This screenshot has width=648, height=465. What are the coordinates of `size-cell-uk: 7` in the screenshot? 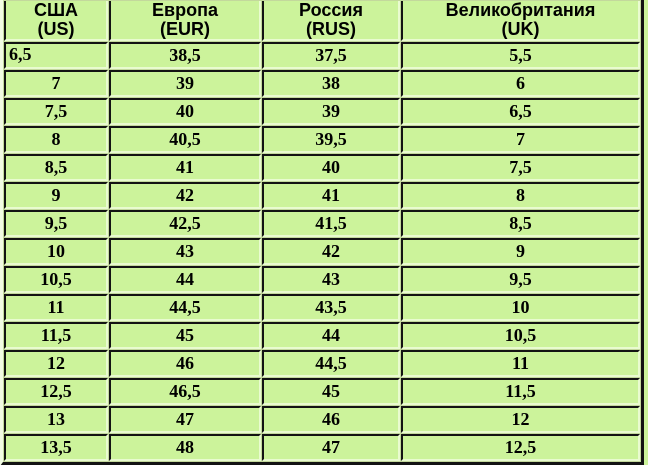 It's located at (520, 139).